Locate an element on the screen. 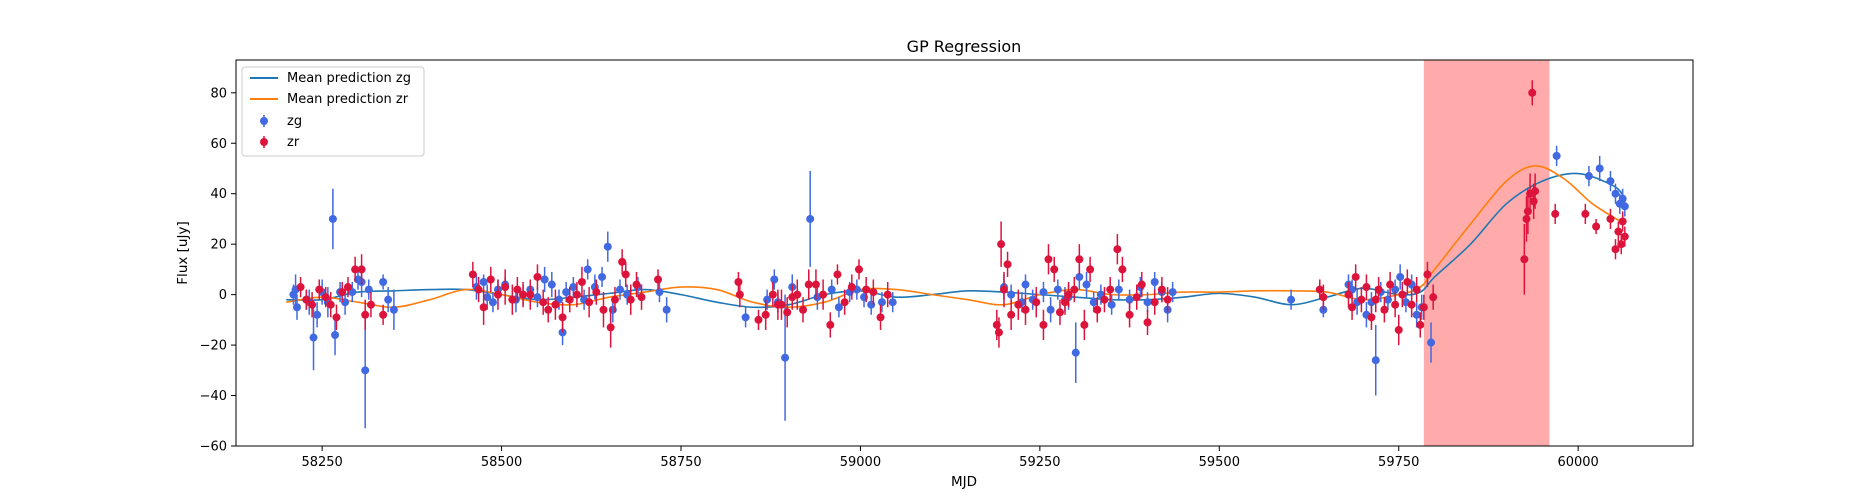 This screenshot has width=1875, height=500. x-tick-label: 59750 is located at coordinates (1398, 462).